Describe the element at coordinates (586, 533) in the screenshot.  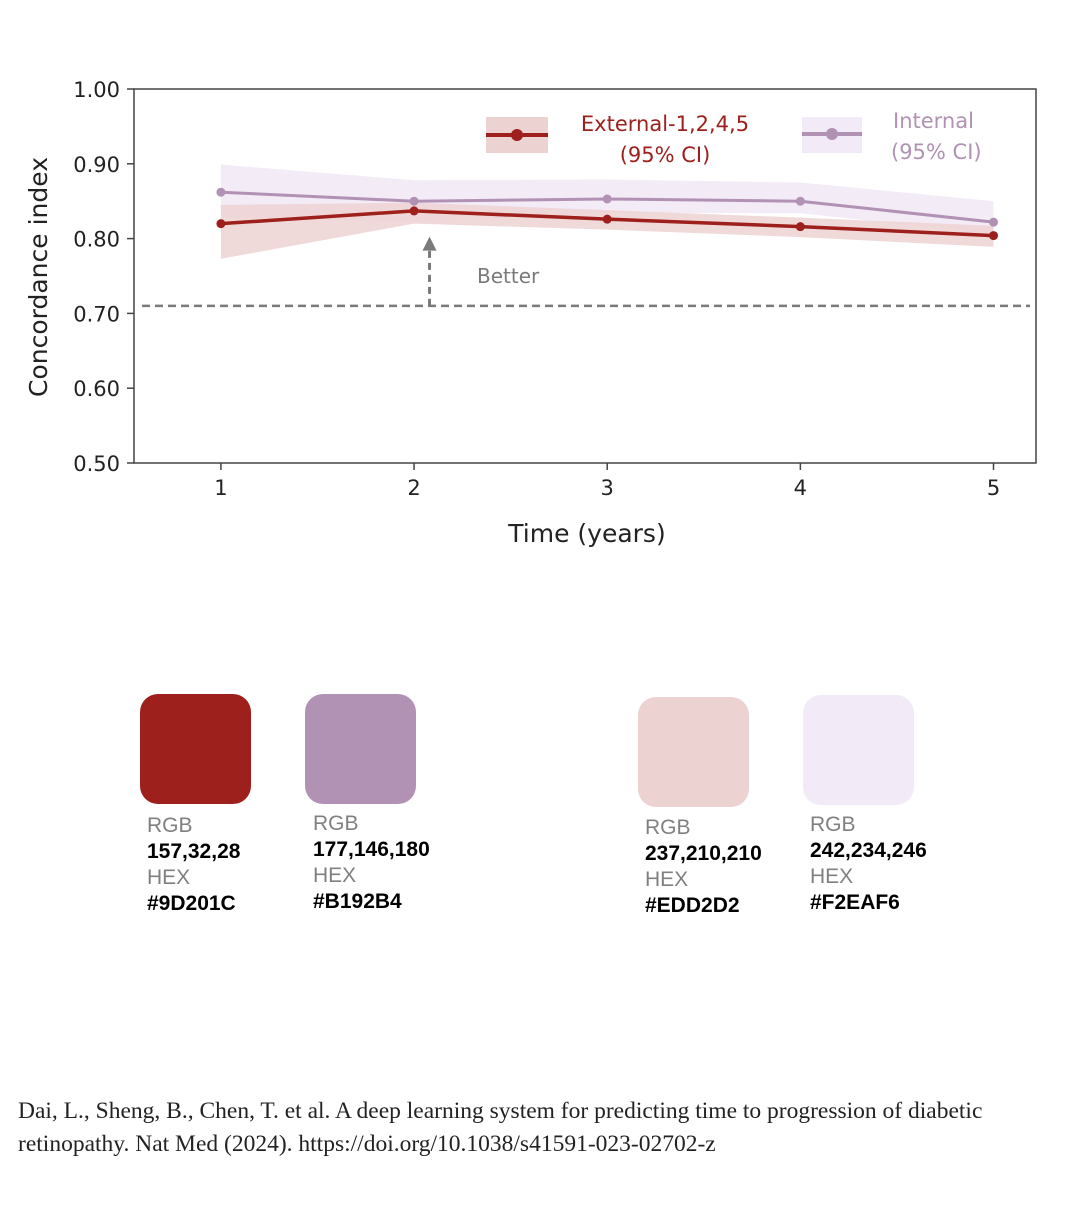
I see `x-axis-label: Time (years)` at that location.